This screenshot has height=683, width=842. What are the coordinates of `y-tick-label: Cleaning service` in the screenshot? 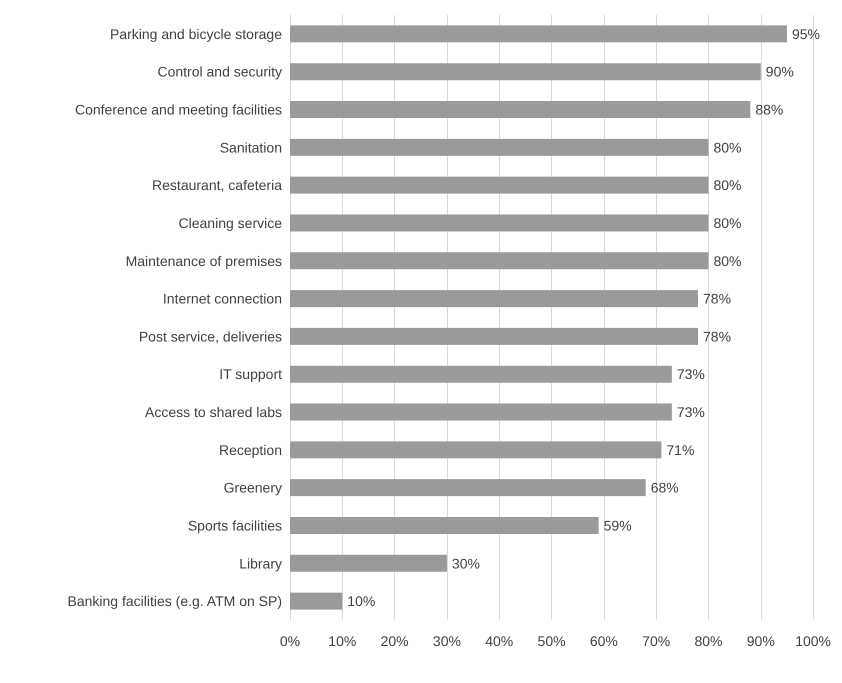 It's located at (230, 222).